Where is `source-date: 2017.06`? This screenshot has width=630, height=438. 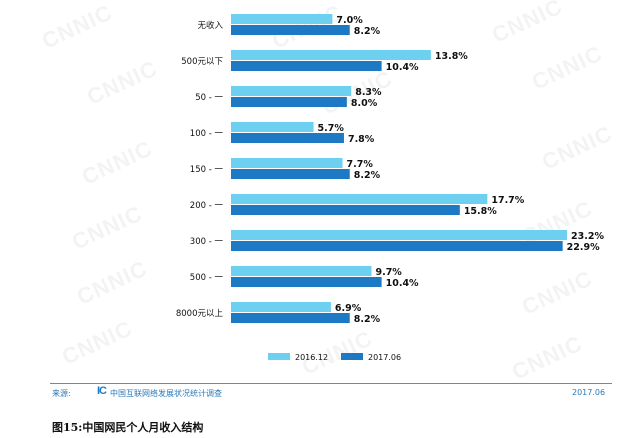 source-date: 2017.06 is located at coordinates (589, 392).